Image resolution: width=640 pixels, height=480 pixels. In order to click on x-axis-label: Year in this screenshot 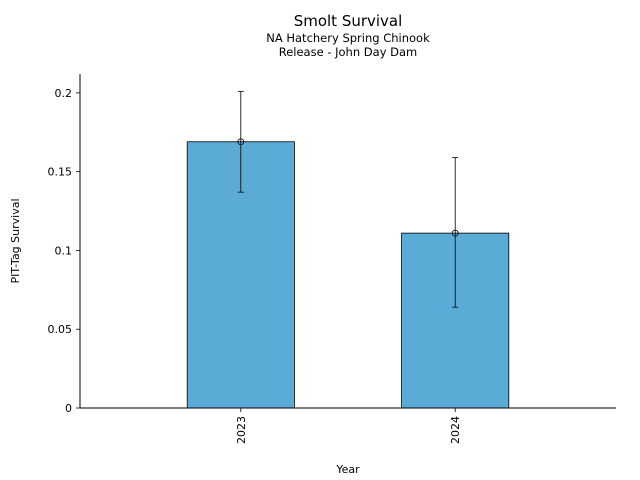, I will do `click(347, 469)`.